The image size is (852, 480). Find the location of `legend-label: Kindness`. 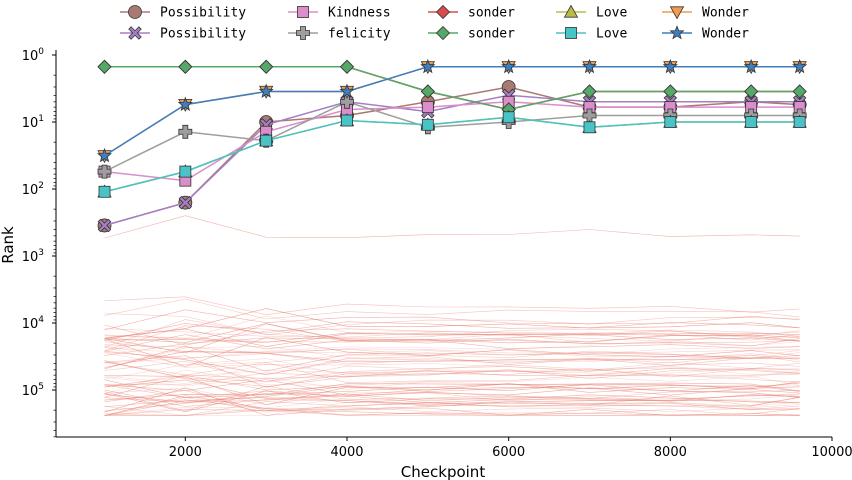

legend-label: Kindness is located at coordinates (359, 13).